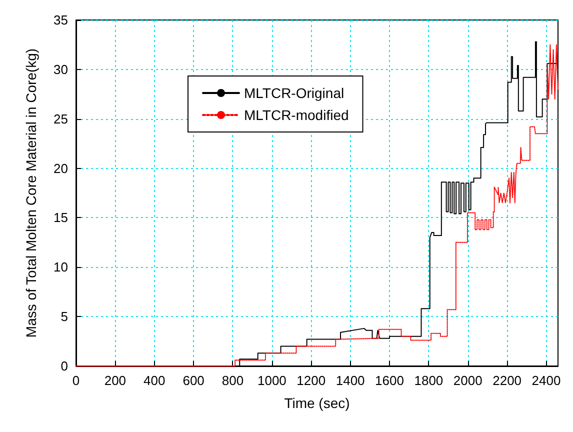 Image resolution: width=573 pixels, height=432 pixels. I want to click on y-tick-label: 30, so click(61, 69).